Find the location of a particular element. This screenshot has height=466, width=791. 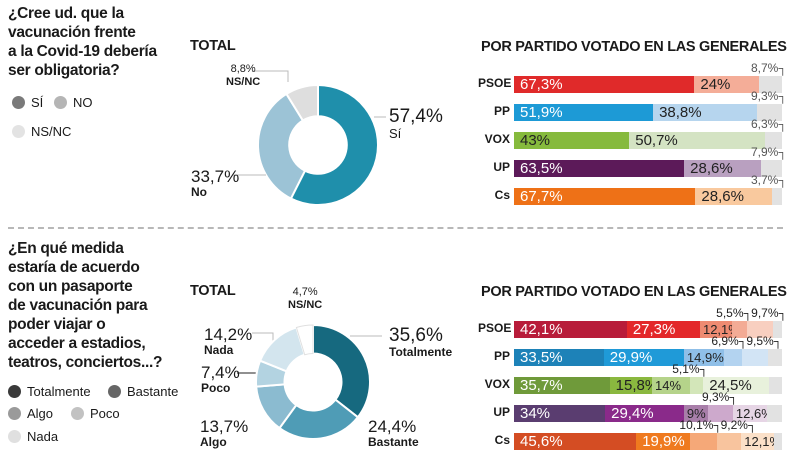

bar-track: 45,6% 19,9% 12,1% is located at coordinates (648, 441).